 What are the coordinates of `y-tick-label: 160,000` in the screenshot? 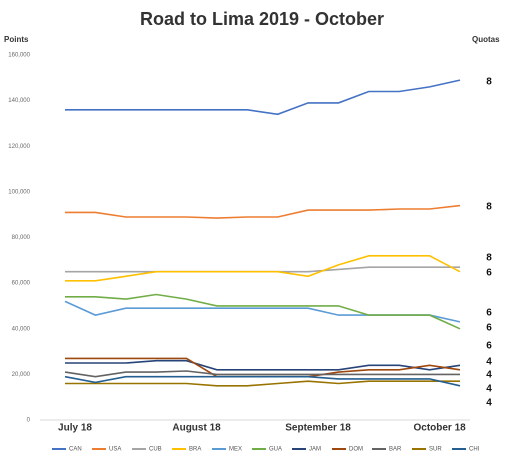 It's located at (19, 56).